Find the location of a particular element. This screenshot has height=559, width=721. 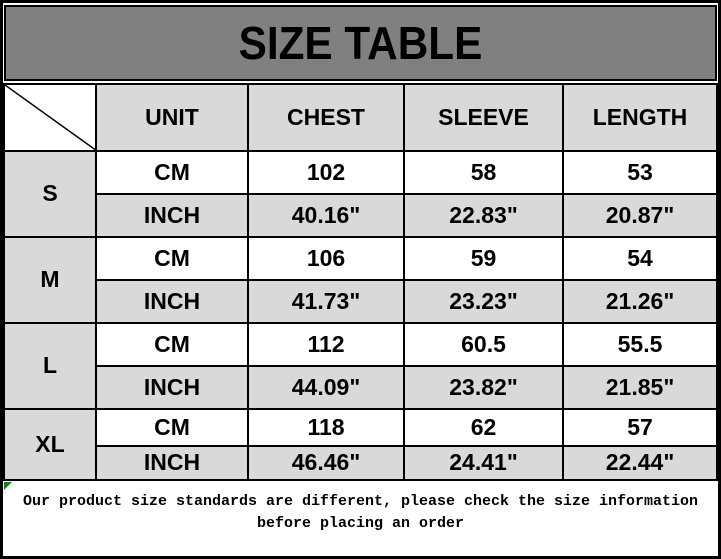

col-header-length: LENGTH is located at coordinates (640, 117).